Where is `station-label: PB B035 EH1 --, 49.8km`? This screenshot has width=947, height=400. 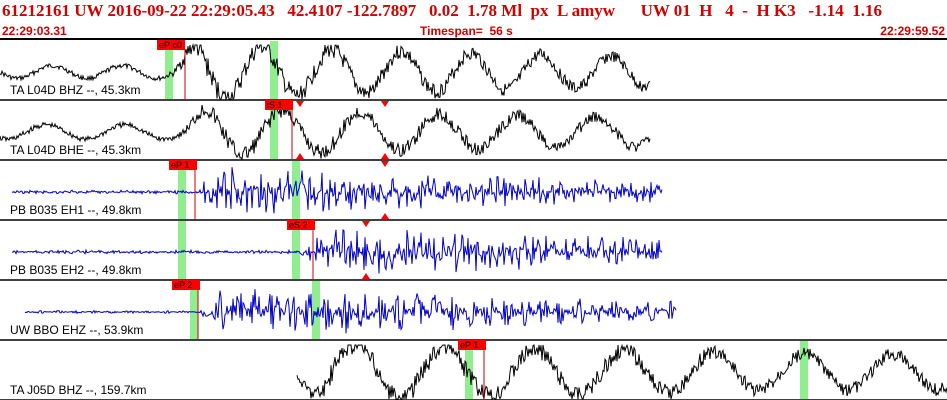 station-label: PB B035 EH1 --, 49.8km is located at coordinates (75, 210).